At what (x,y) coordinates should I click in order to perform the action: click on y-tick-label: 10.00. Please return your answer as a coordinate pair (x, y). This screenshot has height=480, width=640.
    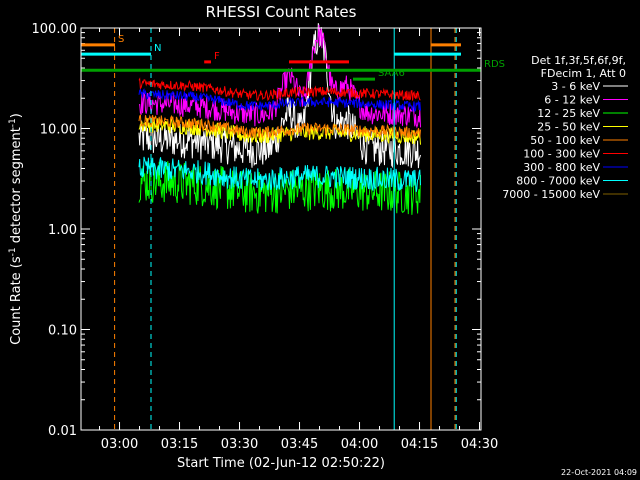
    Looking at the image, I should click on (58, 130).